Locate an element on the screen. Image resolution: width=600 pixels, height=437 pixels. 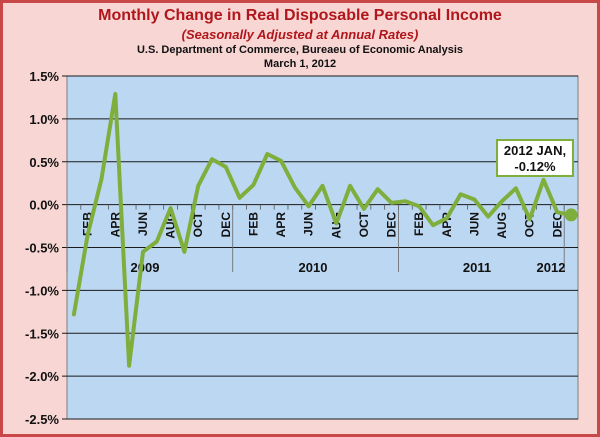
callout-line-2: -0.12% is located at coordinates (535, 166).